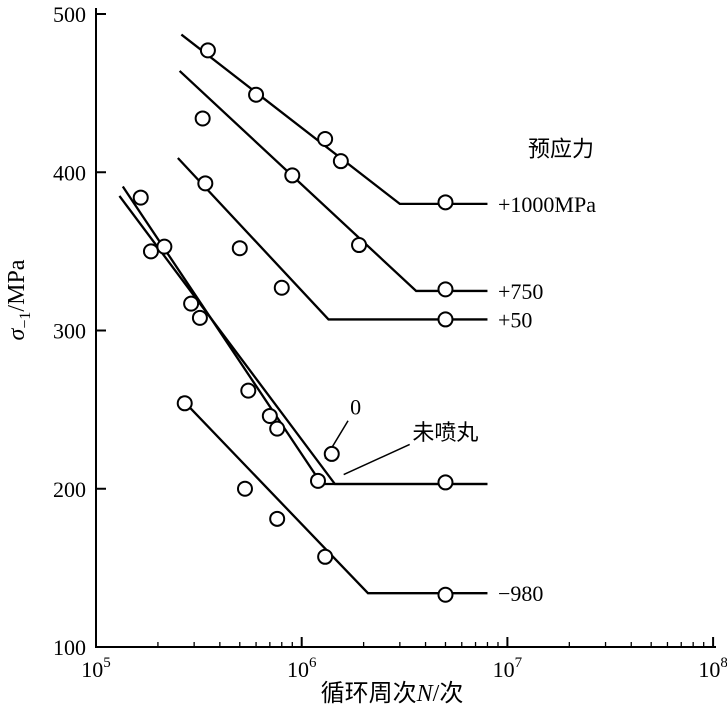 Image resolution: width=727 pixels, height=722 pixels. What do you see at coordinates (520, 593) in the screenshot?
I see `series-label: −980` at bounding box center [520, 593].